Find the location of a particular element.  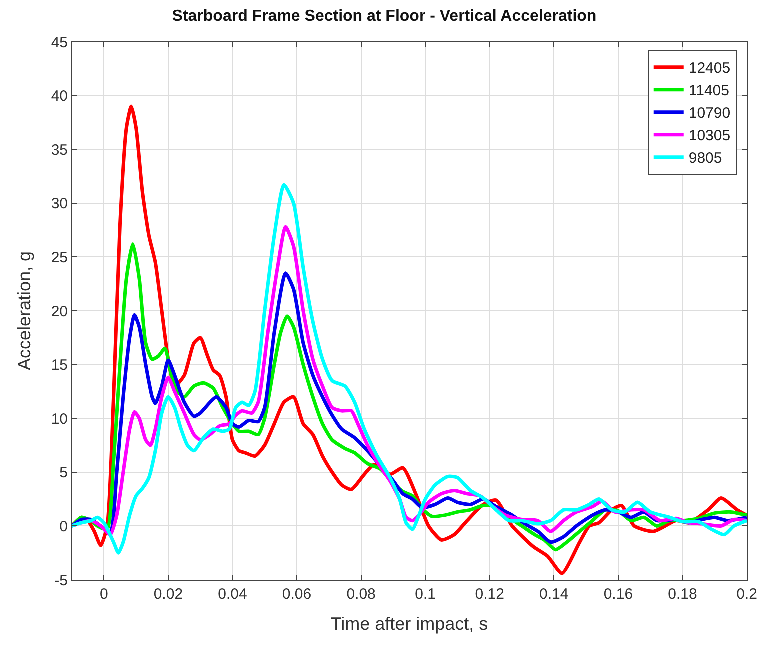

y-tick-label: 40 is located at coordinates (59, 97).